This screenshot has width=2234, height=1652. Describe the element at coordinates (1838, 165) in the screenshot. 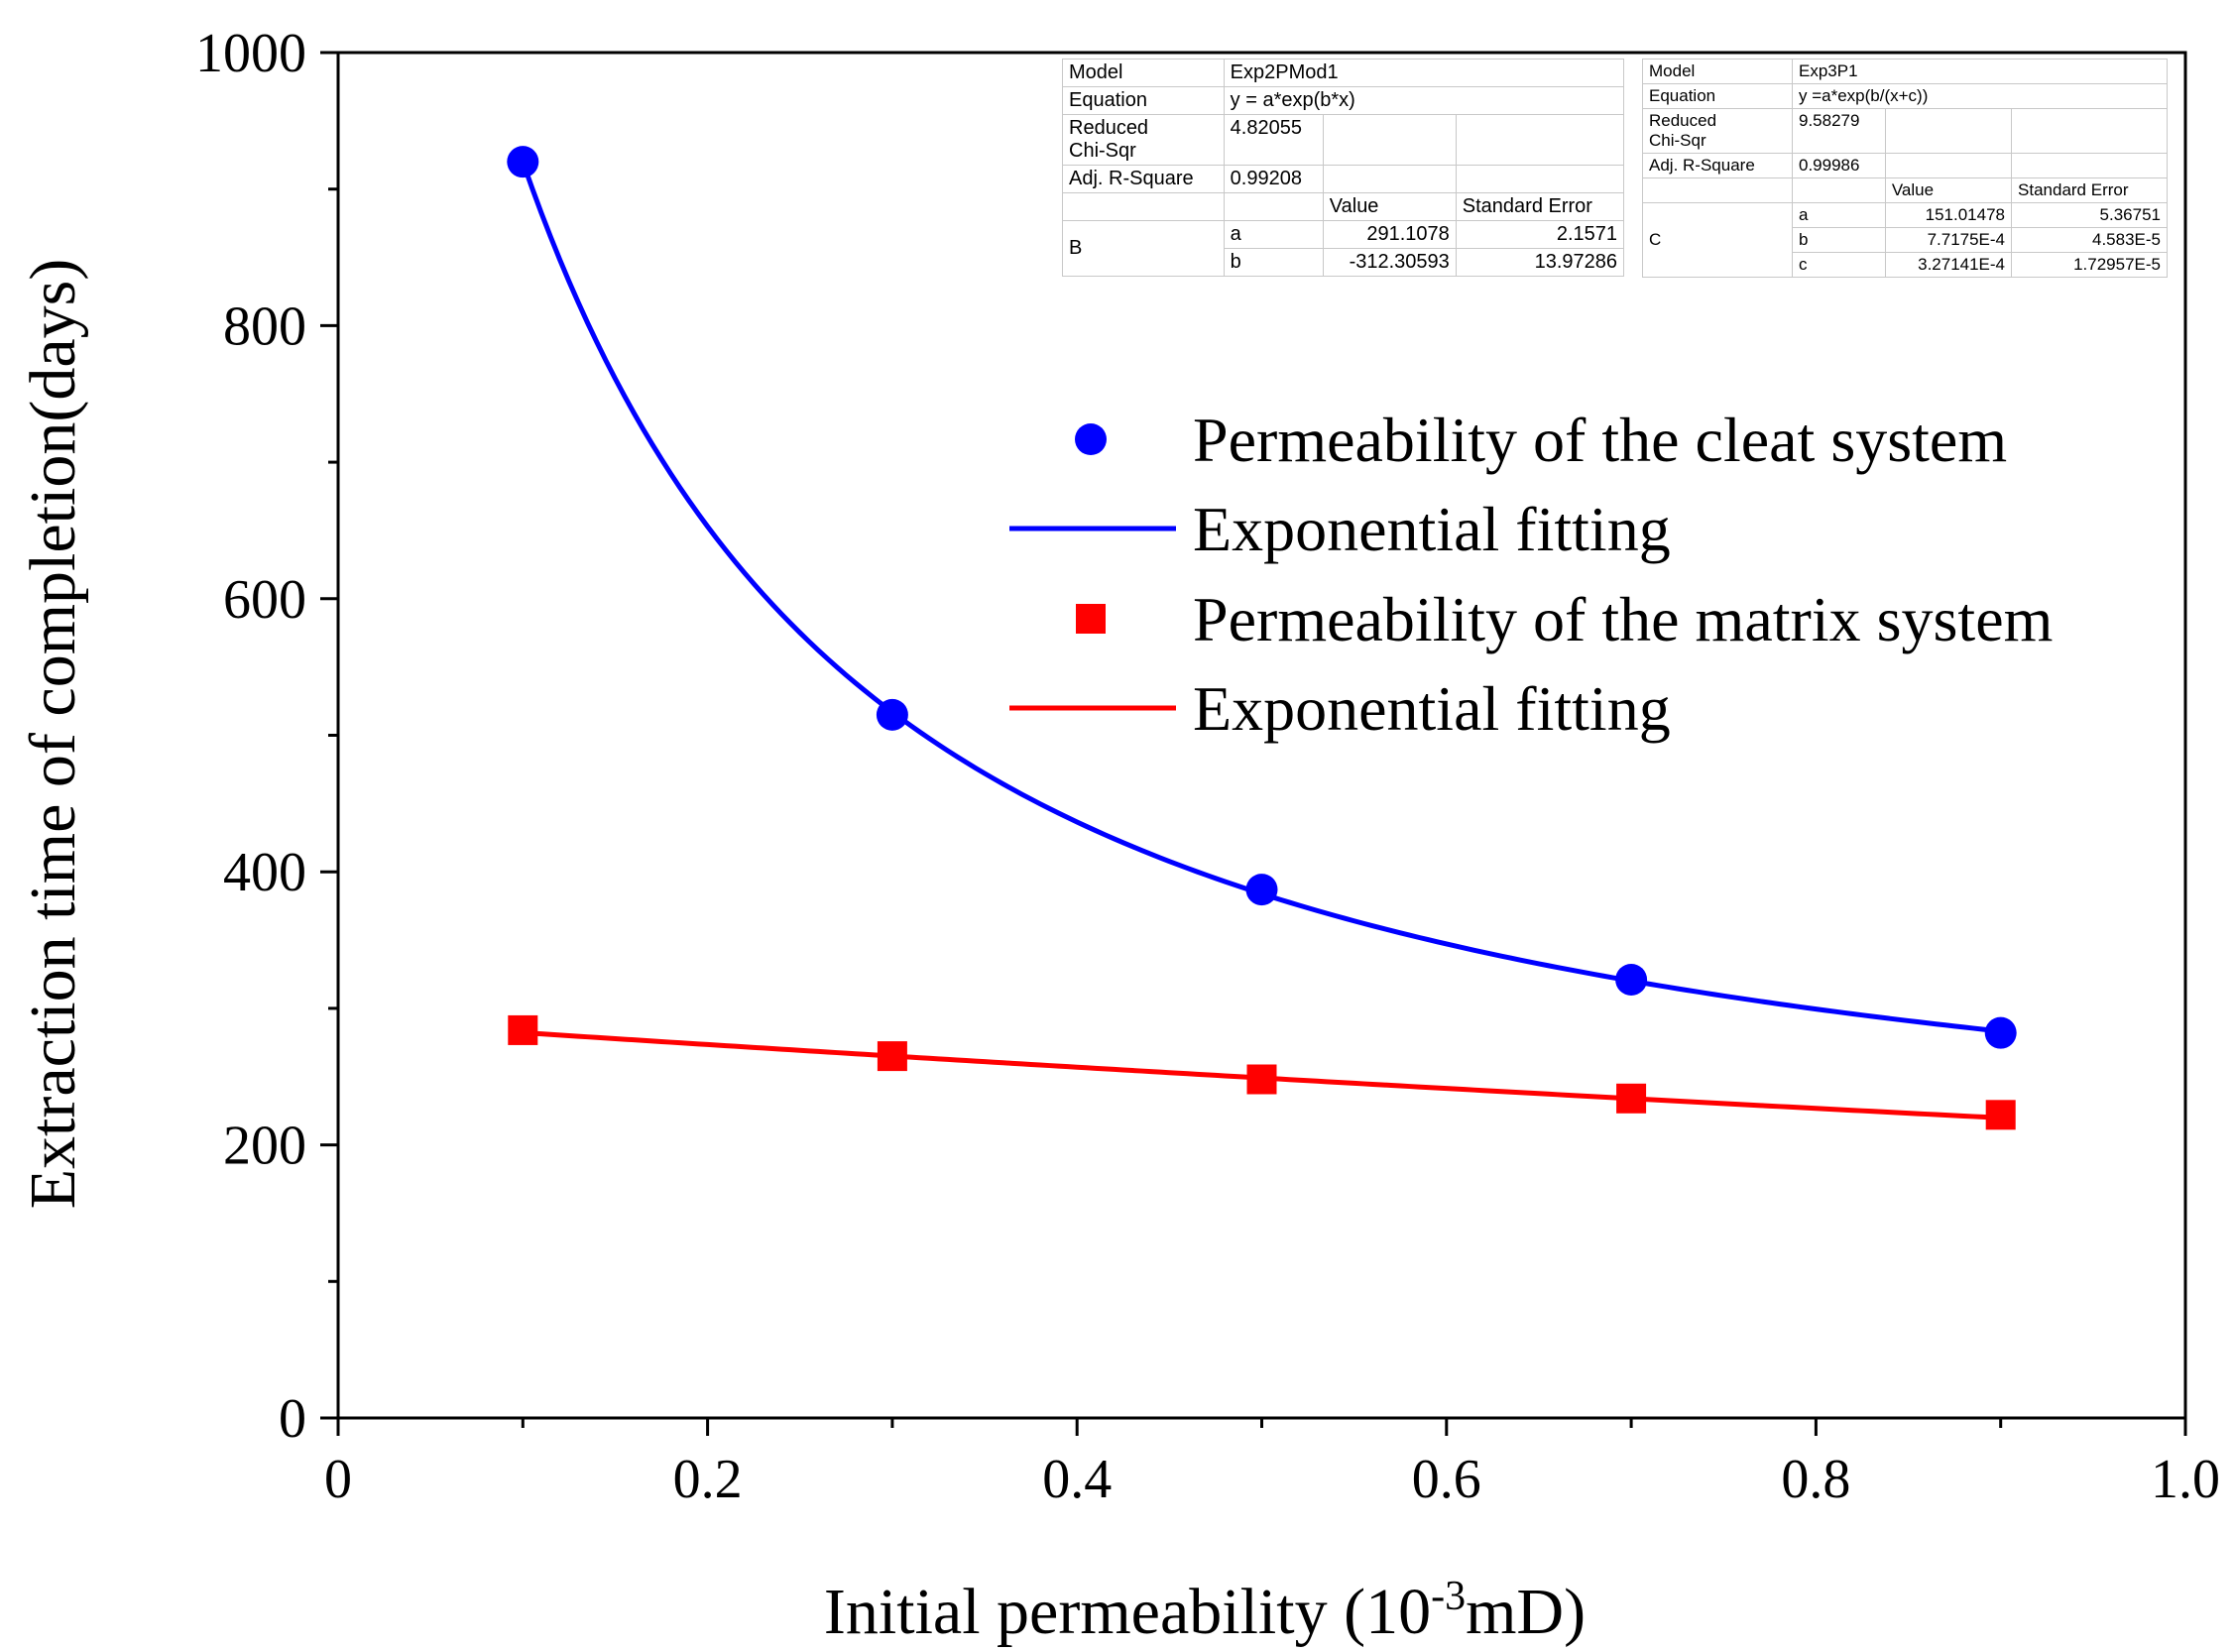

I see `r2-value: 0.99986` at that location.